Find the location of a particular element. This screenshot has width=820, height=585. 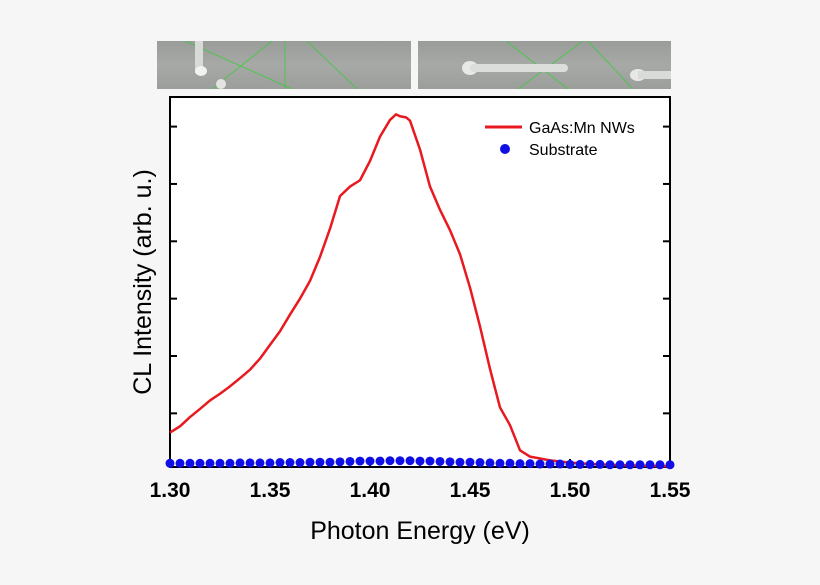

y-axis-title: CL Intensity (arb. u.) is located at coordinates (143, 282).